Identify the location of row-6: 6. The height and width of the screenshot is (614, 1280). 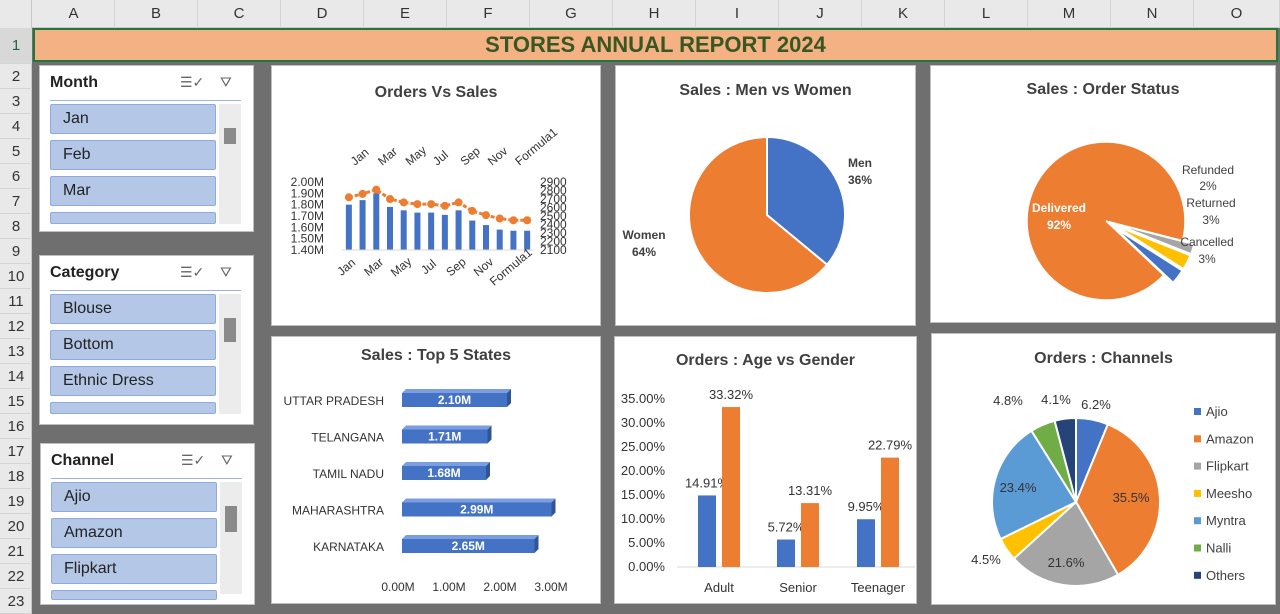
(16, 176).